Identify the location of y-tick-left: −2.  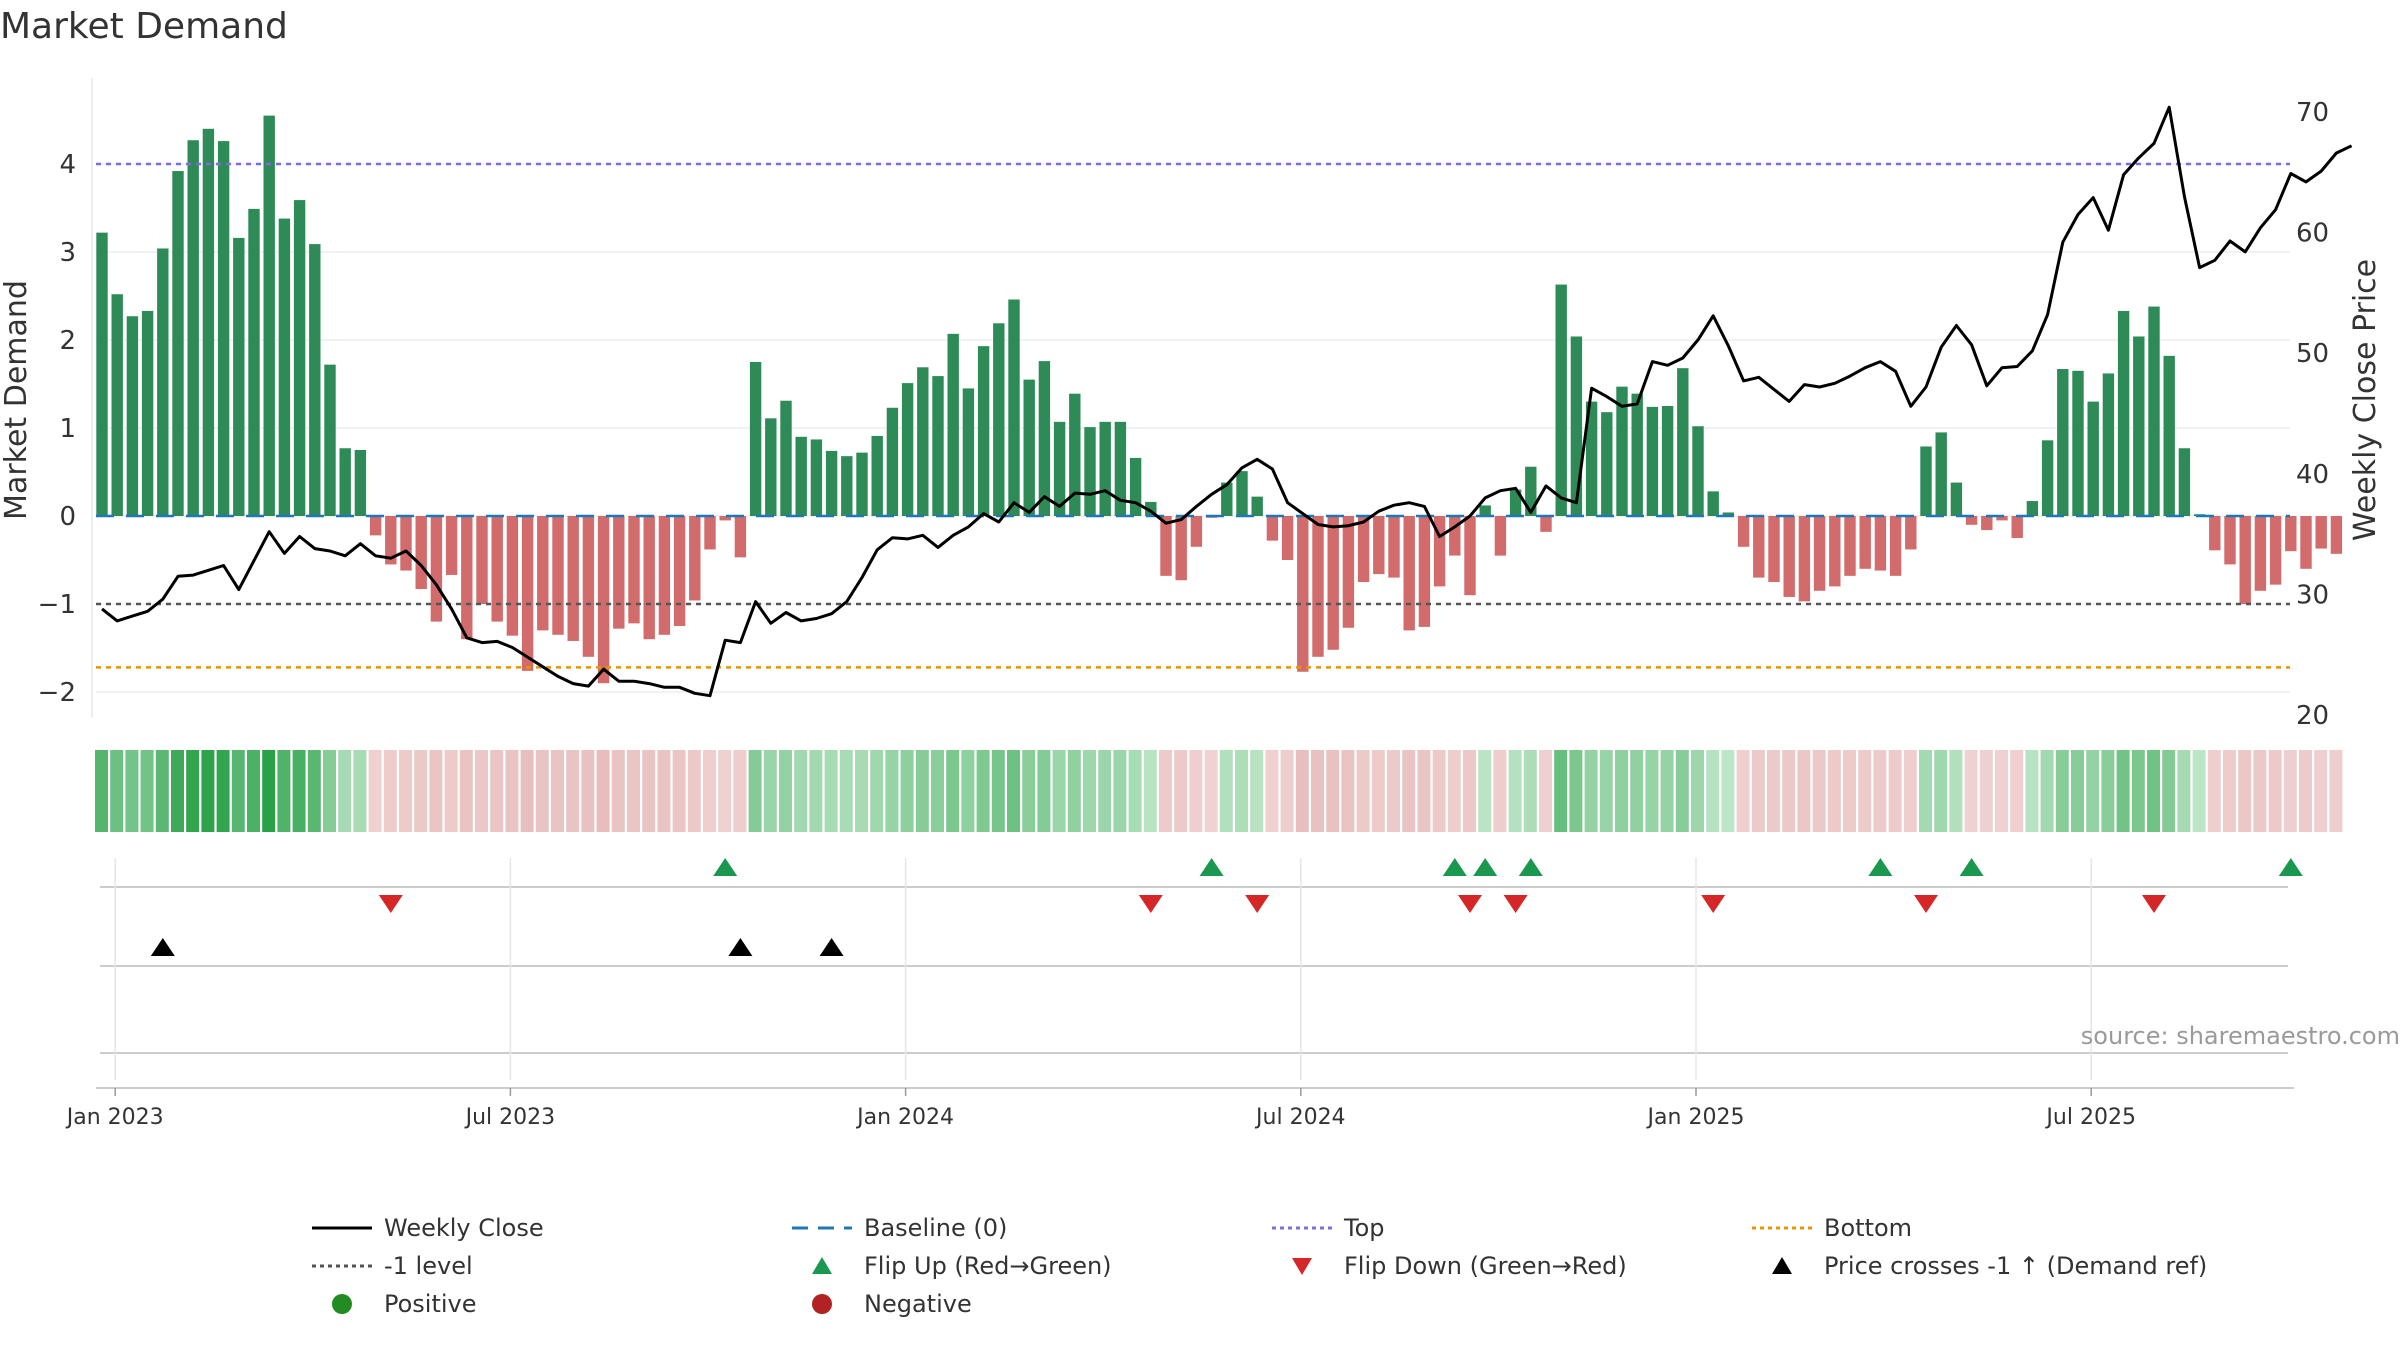
(57, 693).